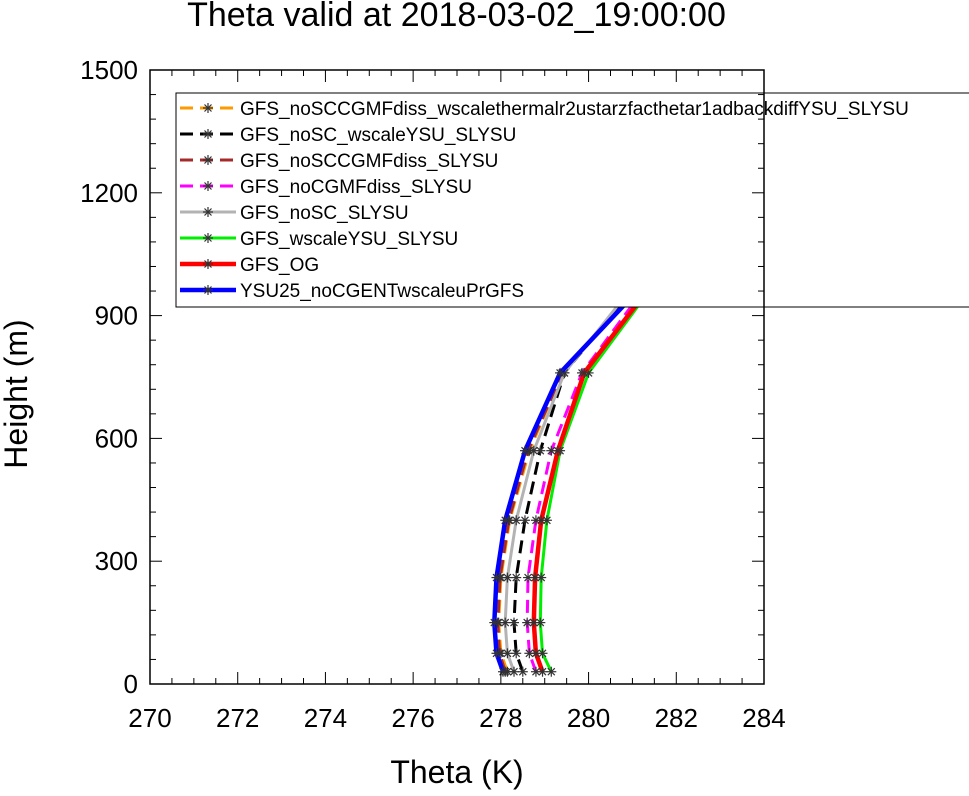  What do you see at coordinates (456, 17) in the screenshot?
I see `chart-title: Theta valid at 2018-03-02_19:00:00` at bounding box center [456, 17].